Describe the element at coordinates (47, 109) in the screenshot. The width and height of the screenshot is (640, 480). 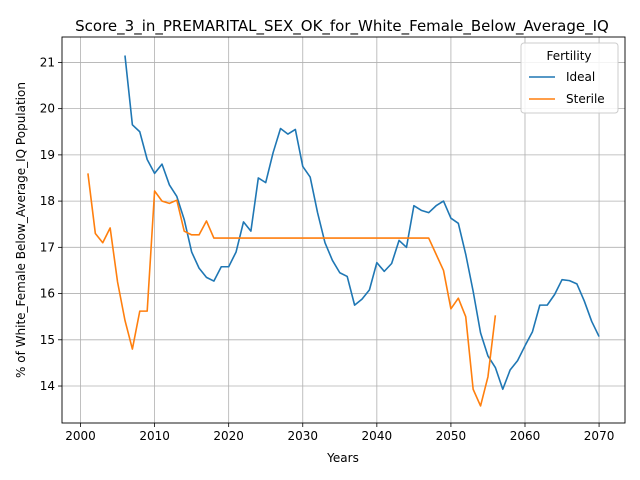
I see `y-tick-label: 20` at that location.